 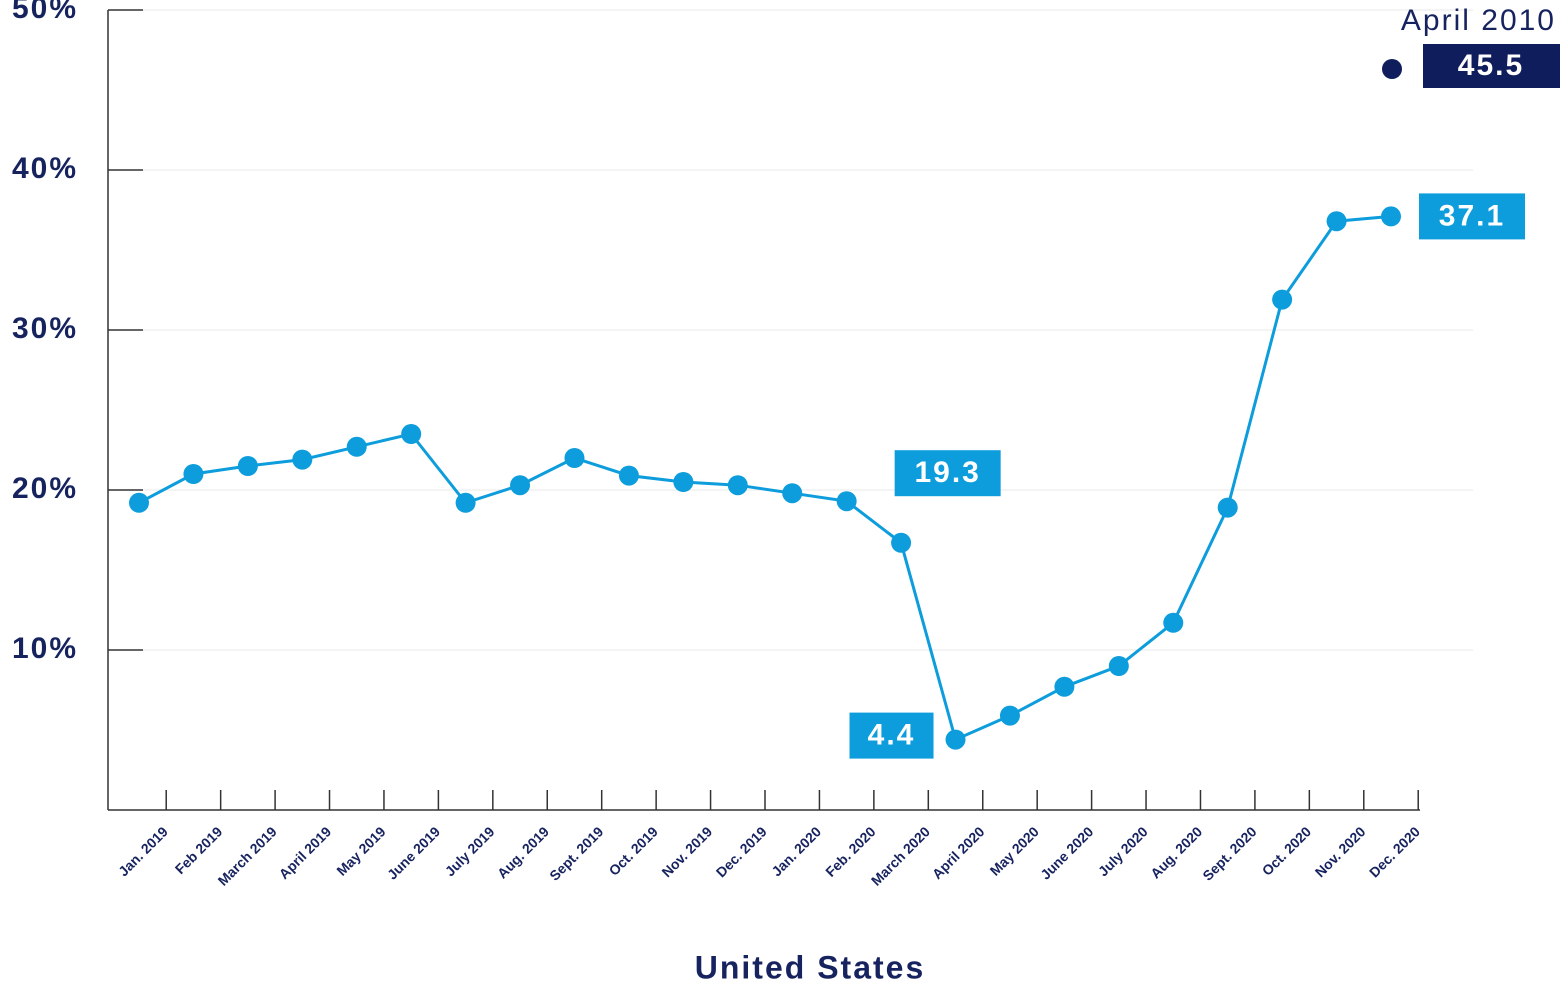 I want to click on x-tick-label: June 2019, so click(x=413, y=852).